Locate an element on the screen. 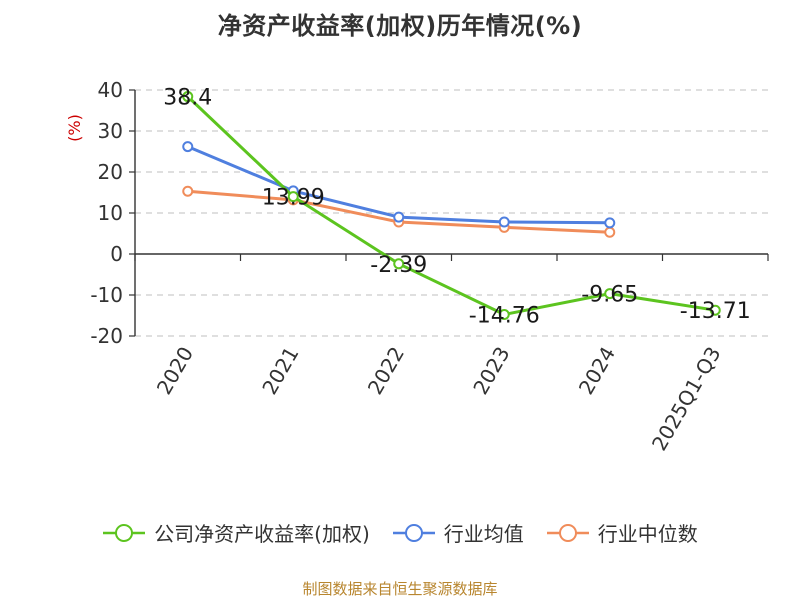 The height and width of the screenshot is (600, 800). data-label: -9.65 is located at coordinates (609, 295).